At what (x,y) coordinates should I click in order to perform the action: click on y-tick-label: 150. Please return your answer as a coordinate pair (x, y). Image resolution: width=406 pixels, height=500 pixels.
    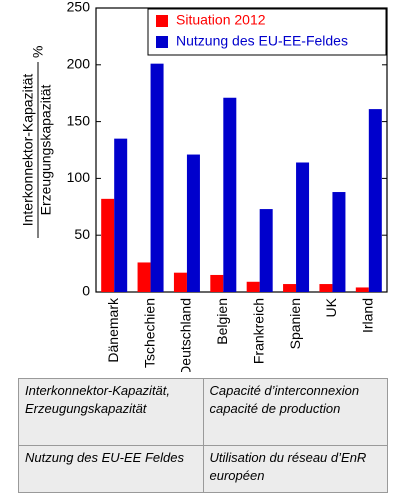
    Looking at the image, I should click on (79, 120).